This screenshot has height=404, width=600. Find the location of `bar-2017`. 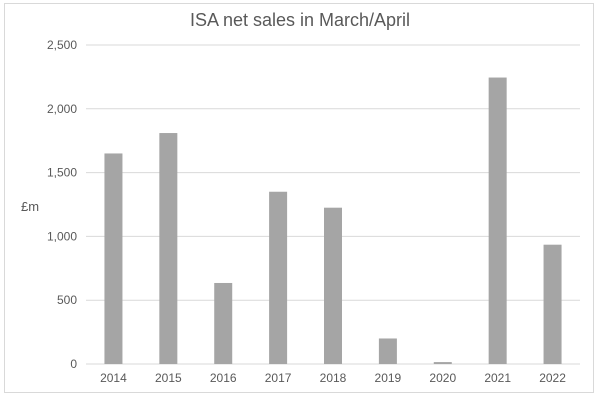

bar-2017 is located at coordinates (278, 277).